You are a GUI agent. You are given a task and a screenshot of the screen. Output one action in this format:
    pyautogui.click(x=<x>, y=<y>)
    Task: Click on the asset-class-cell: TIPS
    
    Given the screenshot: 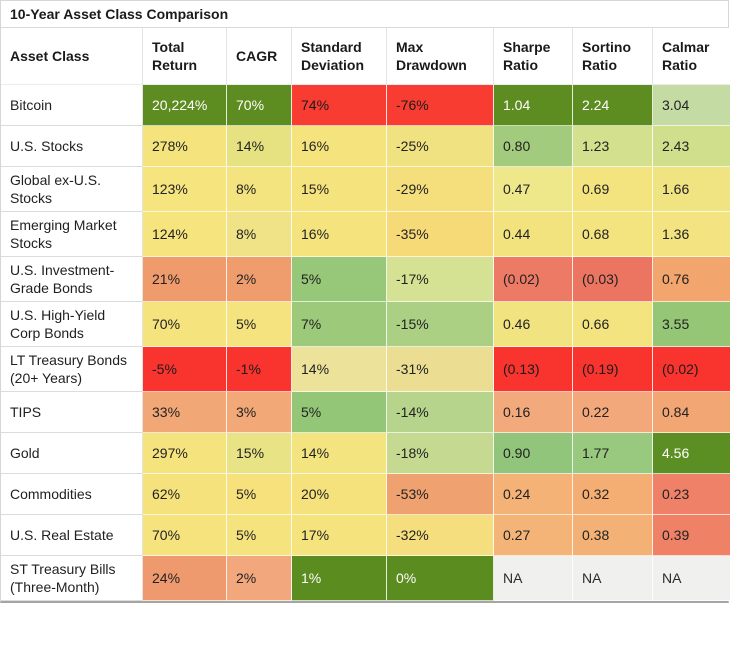 What is the action you would take?
    pyautogui.click(x=72, y=412)
    